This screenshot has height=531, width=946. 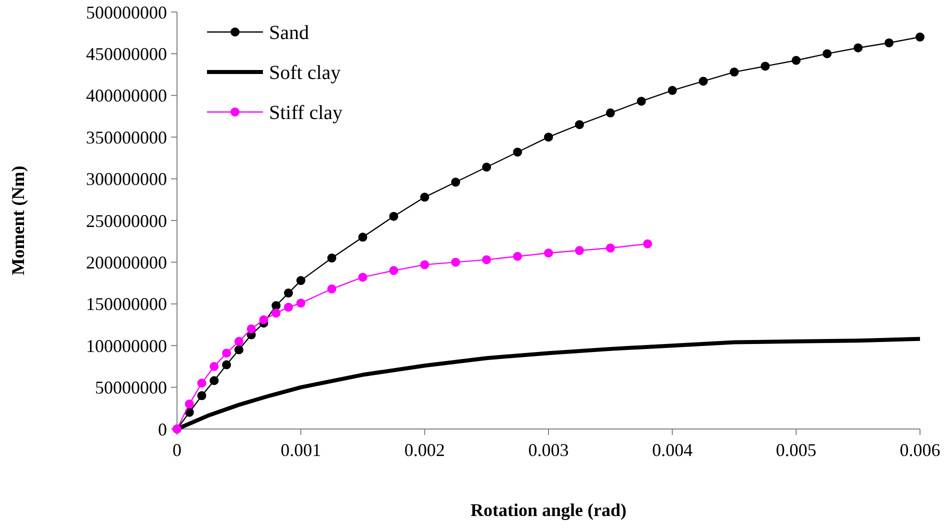 I want to click on legend-label: Stiff clay, so click(x=306, y=113).